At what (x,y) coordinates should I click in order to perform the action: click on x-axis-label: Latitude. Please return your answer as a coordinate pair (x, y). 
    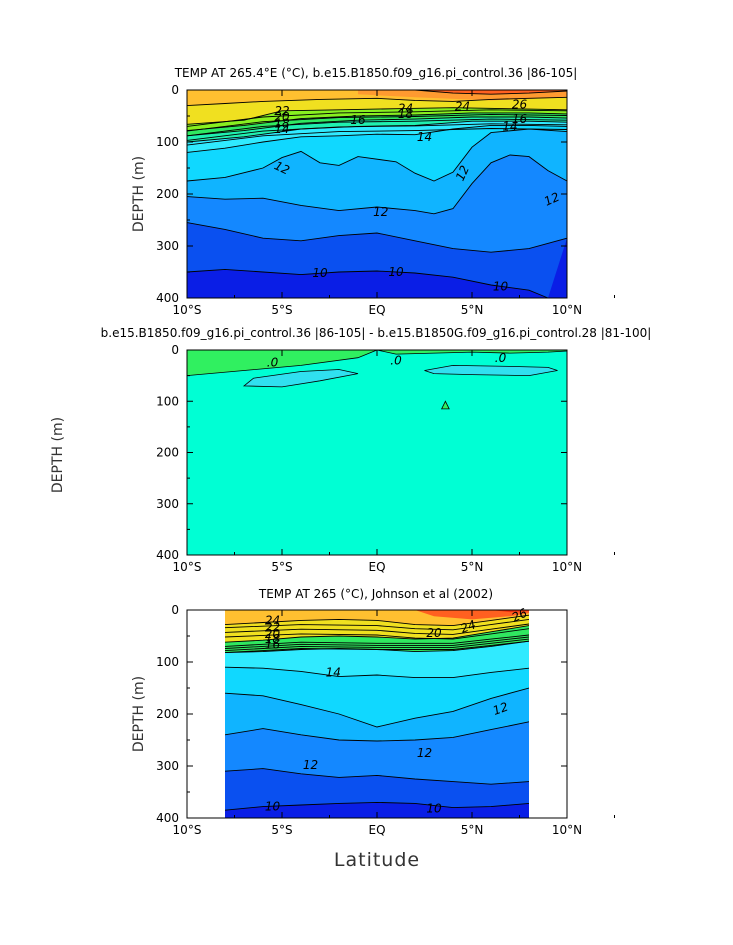
    Looking at the image, I should click on (377, 860).